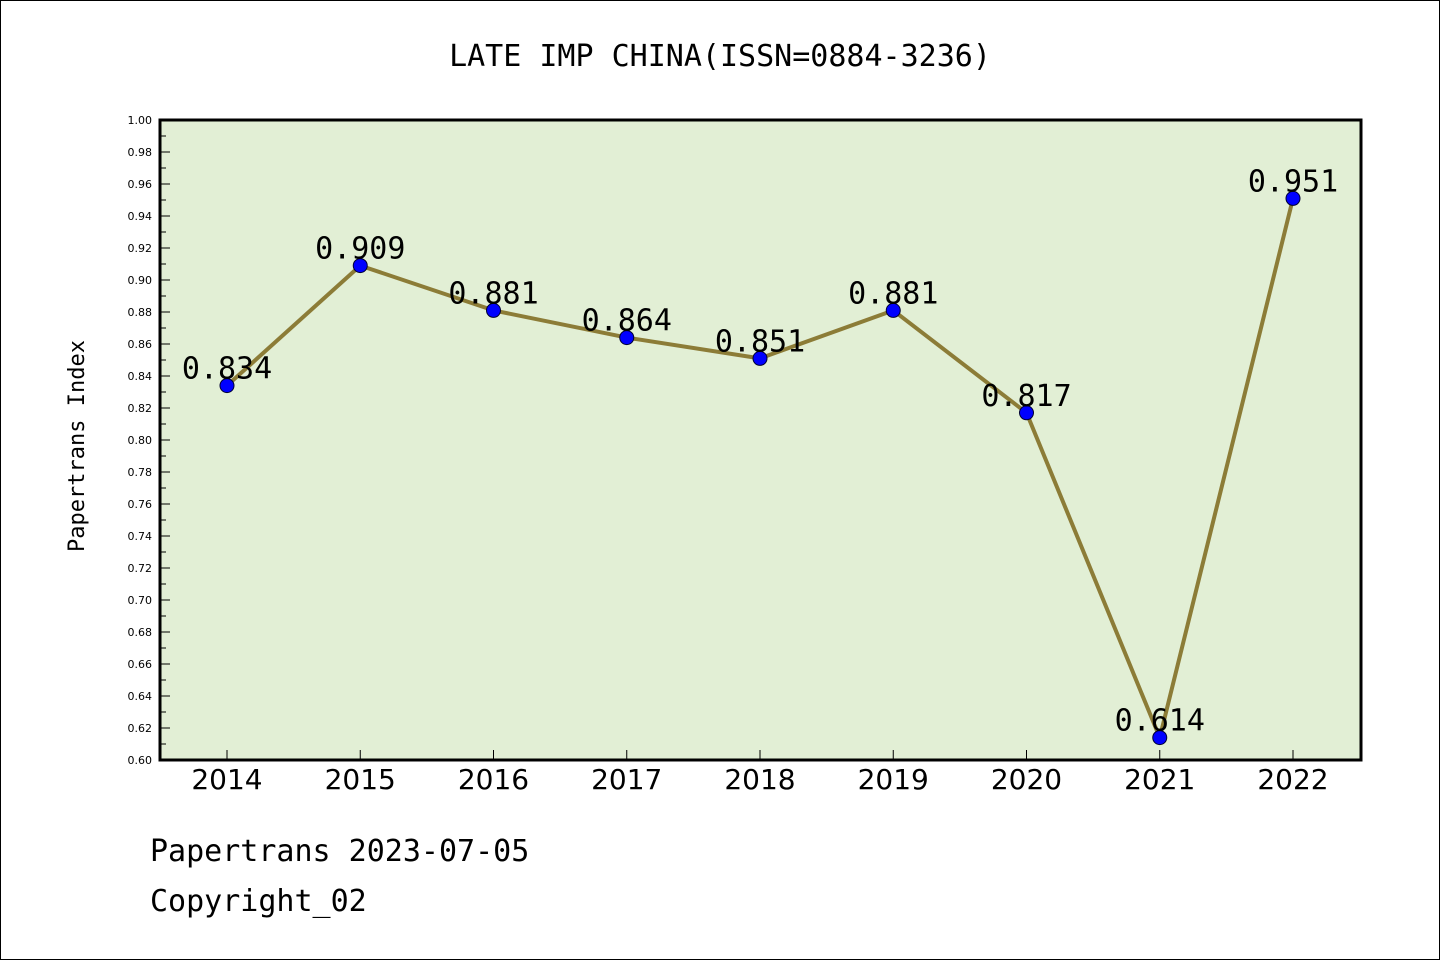 The image size is (1440, 960). I want to click on y-tick-label: 0.94, so click(140, 216).